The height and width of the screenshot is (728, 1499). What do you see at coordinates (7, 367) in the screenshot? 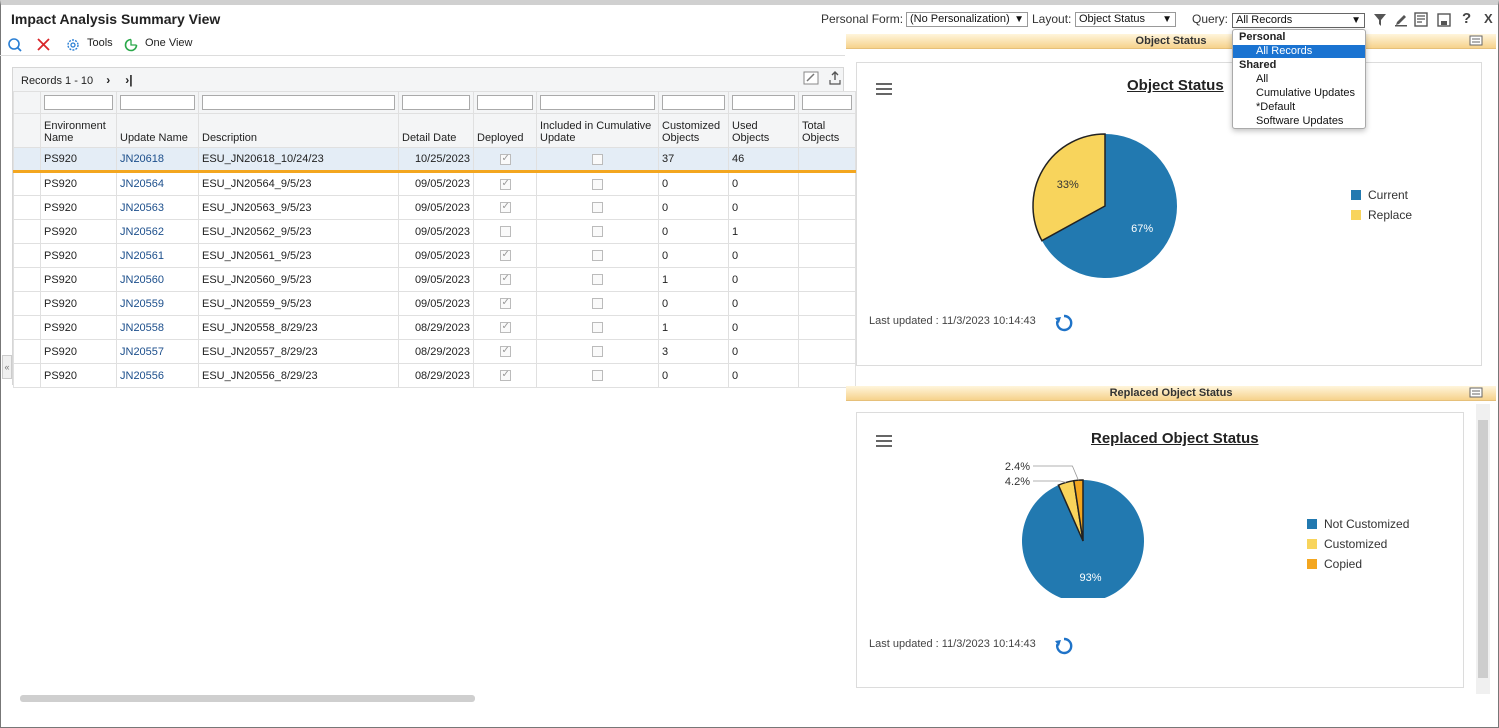
I see `collapse-panel-icon: «` at bounding box center [7, 367].